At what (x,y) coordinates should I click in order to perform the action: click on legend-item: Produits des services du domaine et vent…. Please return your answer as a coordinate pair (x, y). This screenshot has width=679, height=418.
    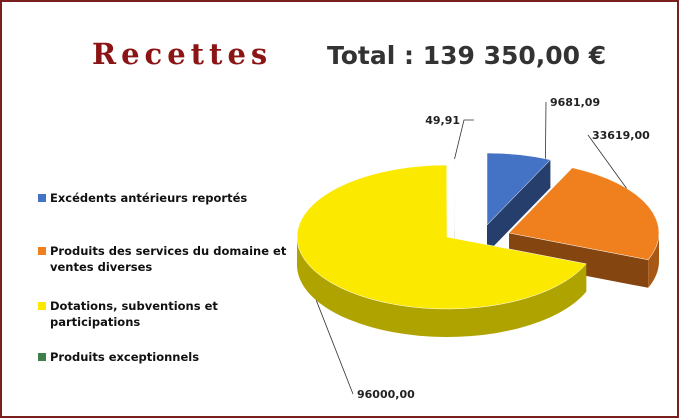
    Looking at the image, I should click on (164, 259).